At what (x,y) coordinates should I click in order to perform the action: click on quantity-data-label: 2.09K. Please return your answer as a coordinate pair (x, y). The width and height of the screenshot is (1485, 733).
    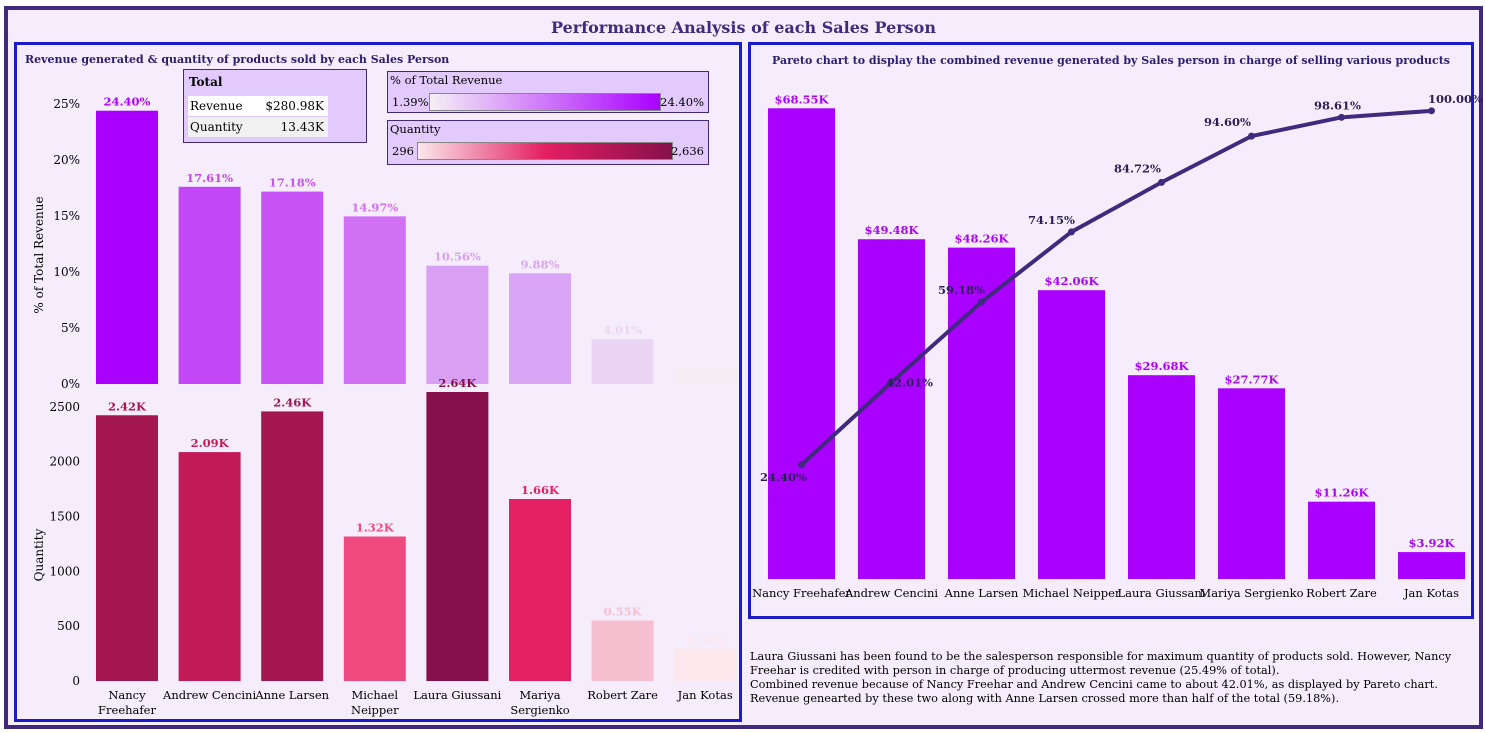
    Looking at the image, I should click on (210, 443).